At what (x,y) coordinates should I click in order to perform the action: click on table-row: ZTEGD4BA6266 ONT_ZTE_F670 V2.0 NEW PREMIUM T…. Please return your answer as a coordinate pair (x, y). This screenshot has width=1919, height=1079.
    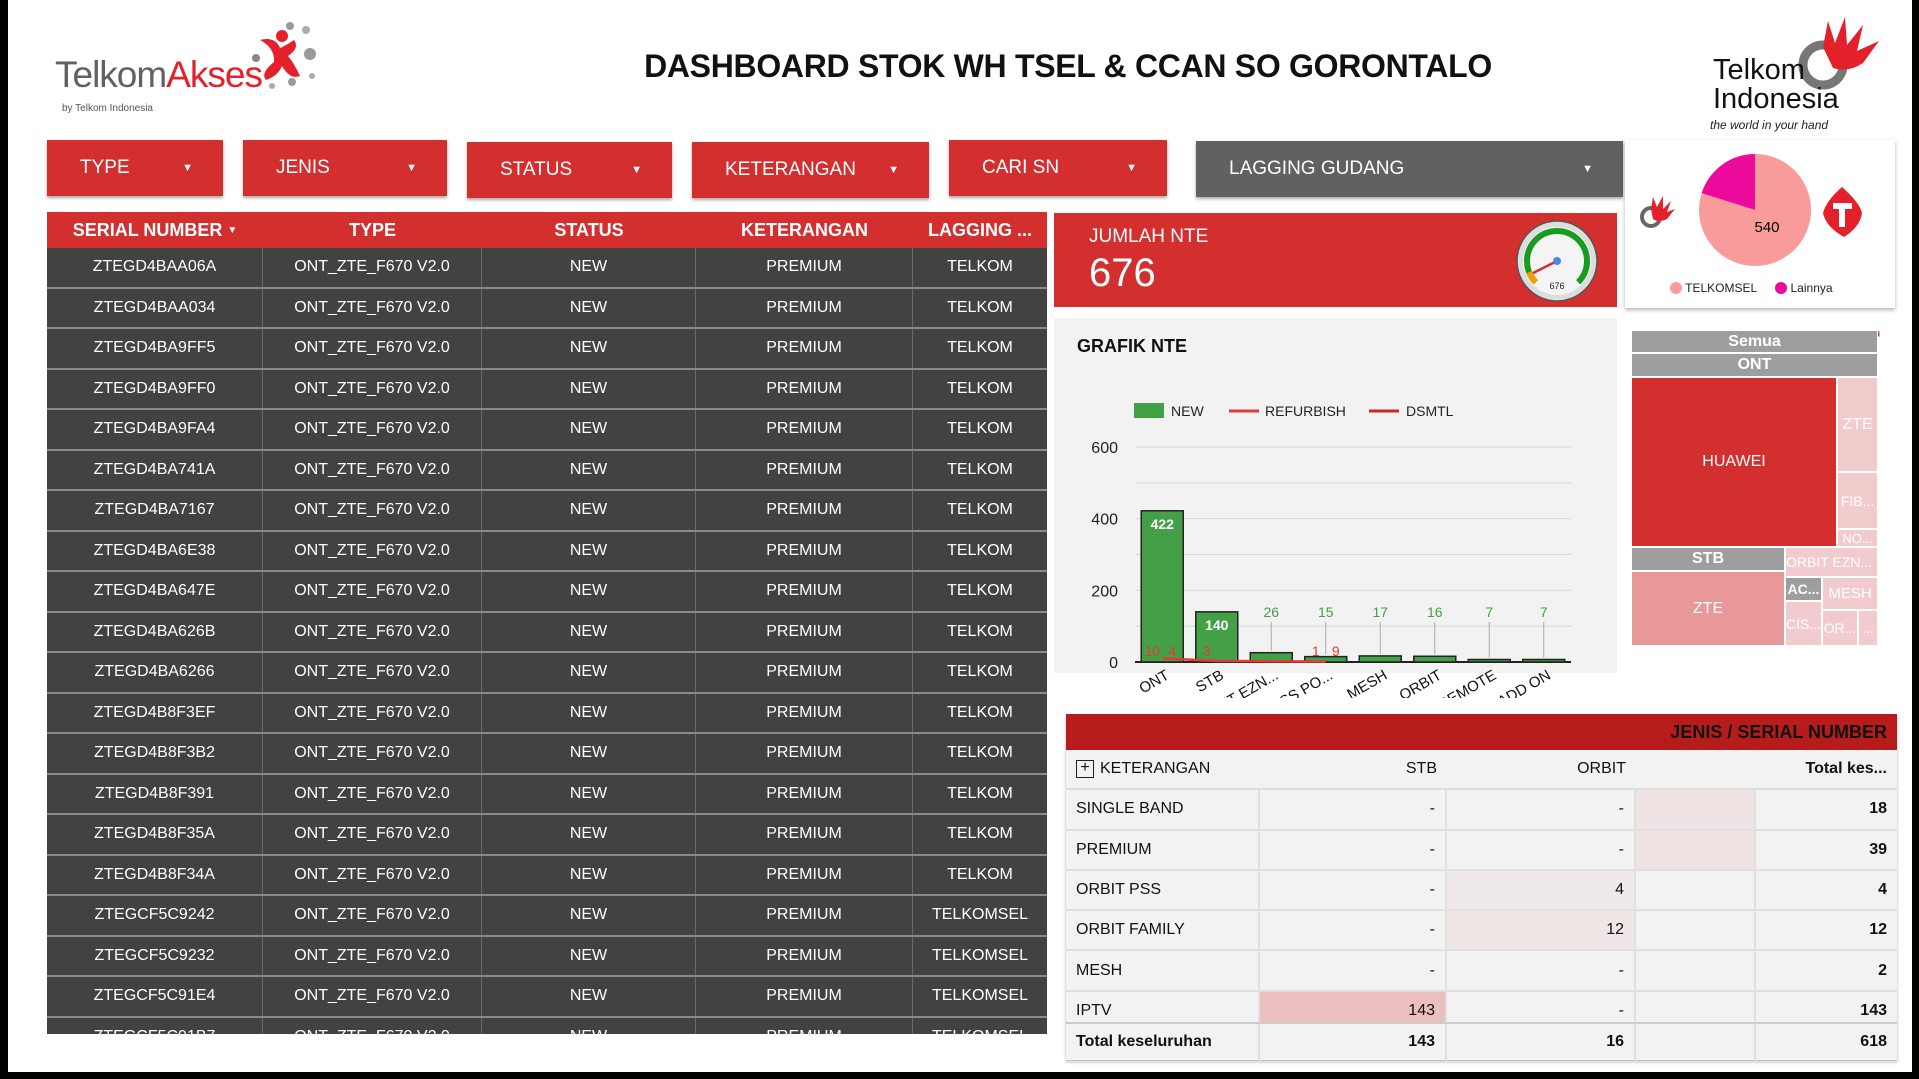
    Looking at the image, I should click on (547, 673).